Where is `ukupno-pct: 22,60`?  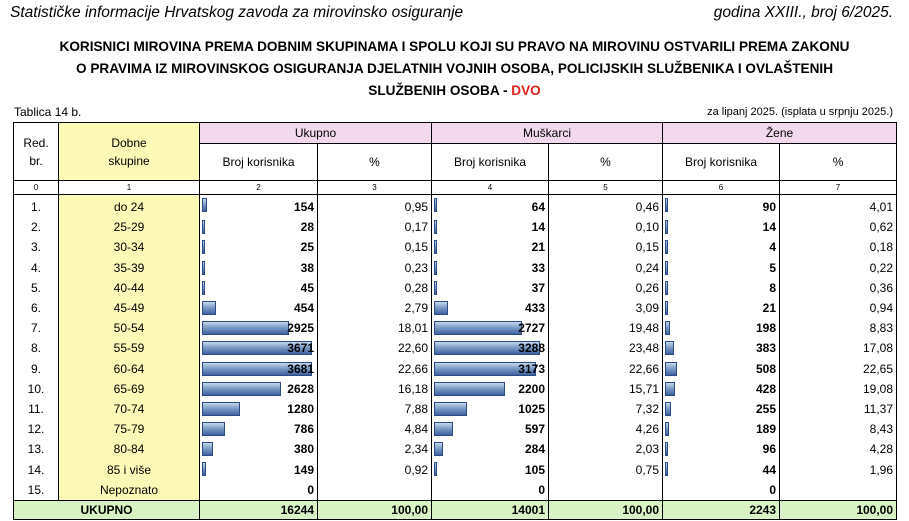 ukupno-pct: 22,60 is located at coordinates (374, 348).